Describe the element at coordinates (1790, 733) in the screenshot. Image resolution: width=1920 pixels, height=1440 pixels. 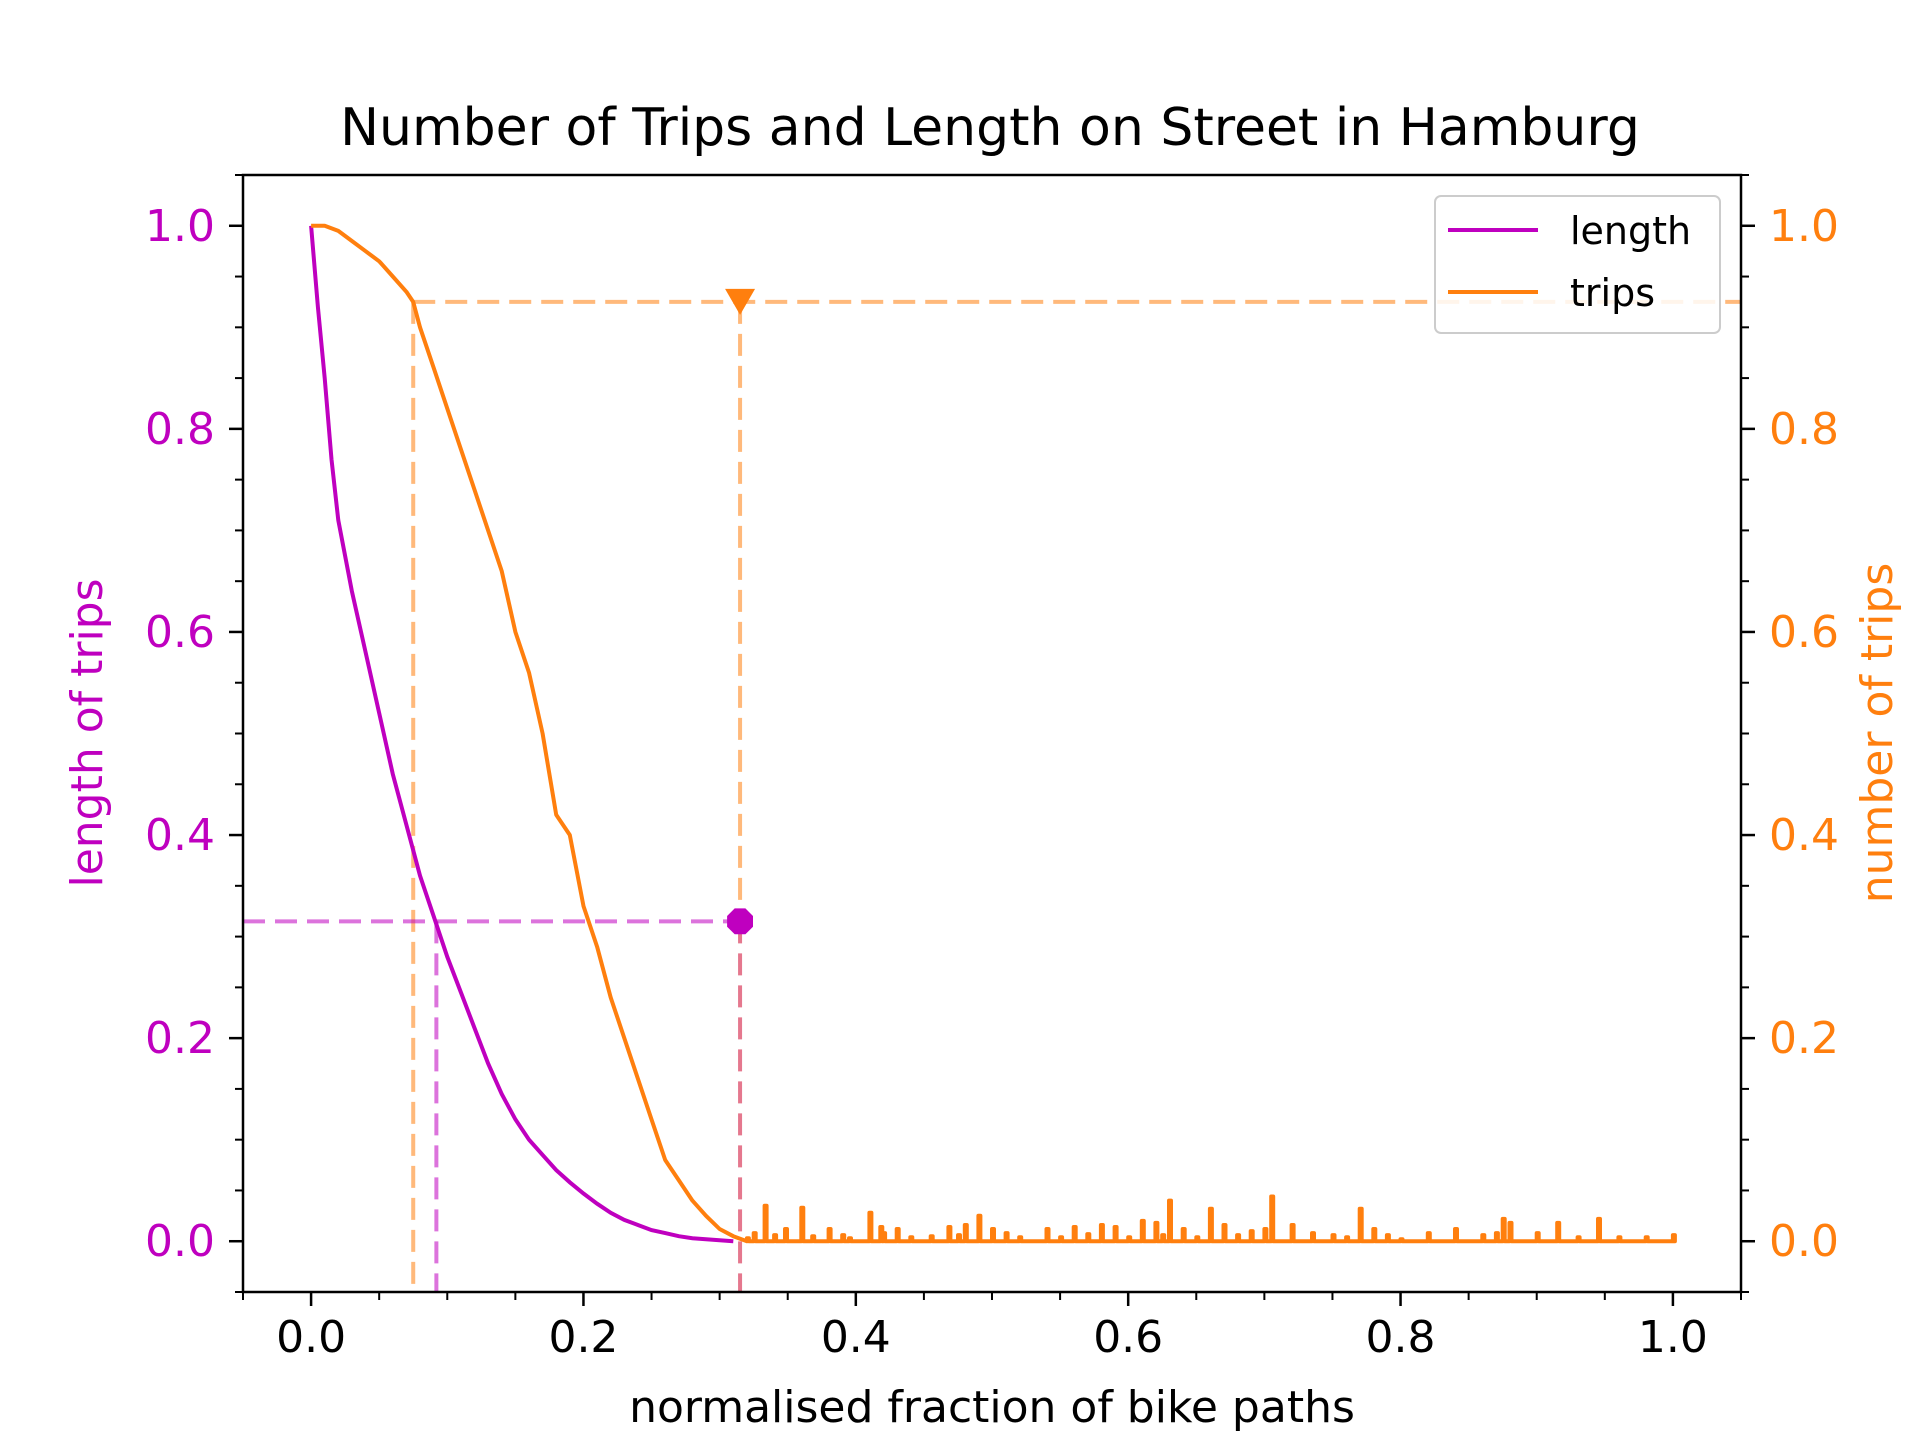
I see `right-y-axis: 0.0 0.2 0.4 0.6 0.8 1.0` at that location.